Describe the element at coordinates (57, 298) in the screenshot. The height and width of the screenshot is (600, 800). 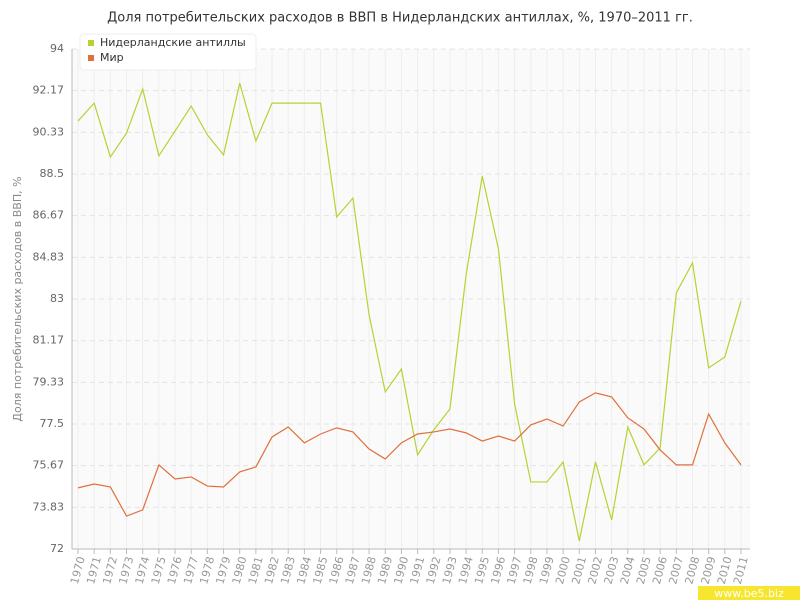
I see `y-tick-label: 83` at that location.